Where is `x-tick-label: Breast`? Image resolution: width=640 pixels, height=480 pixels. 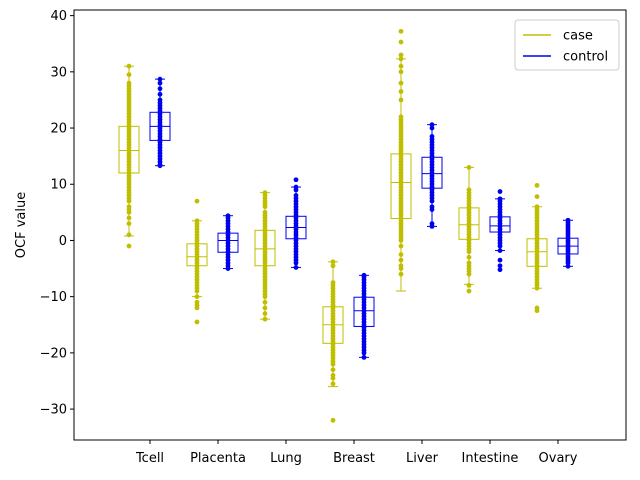
x-tick-label: Breast is located at coordinates (354, 458).